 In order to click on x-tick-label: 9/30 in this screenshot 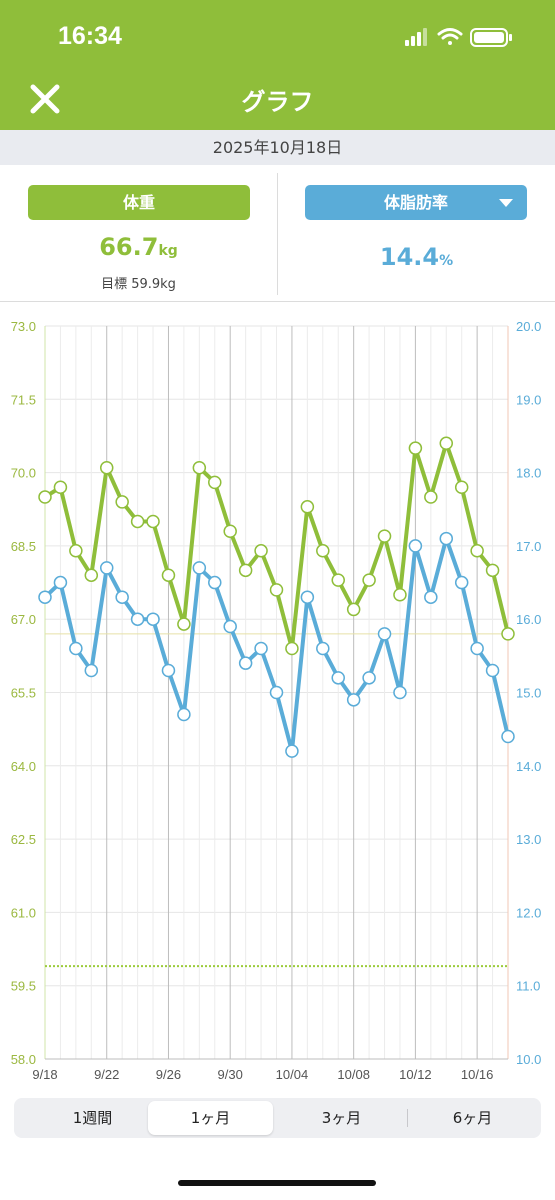, I will do `click(230, 1074)`.